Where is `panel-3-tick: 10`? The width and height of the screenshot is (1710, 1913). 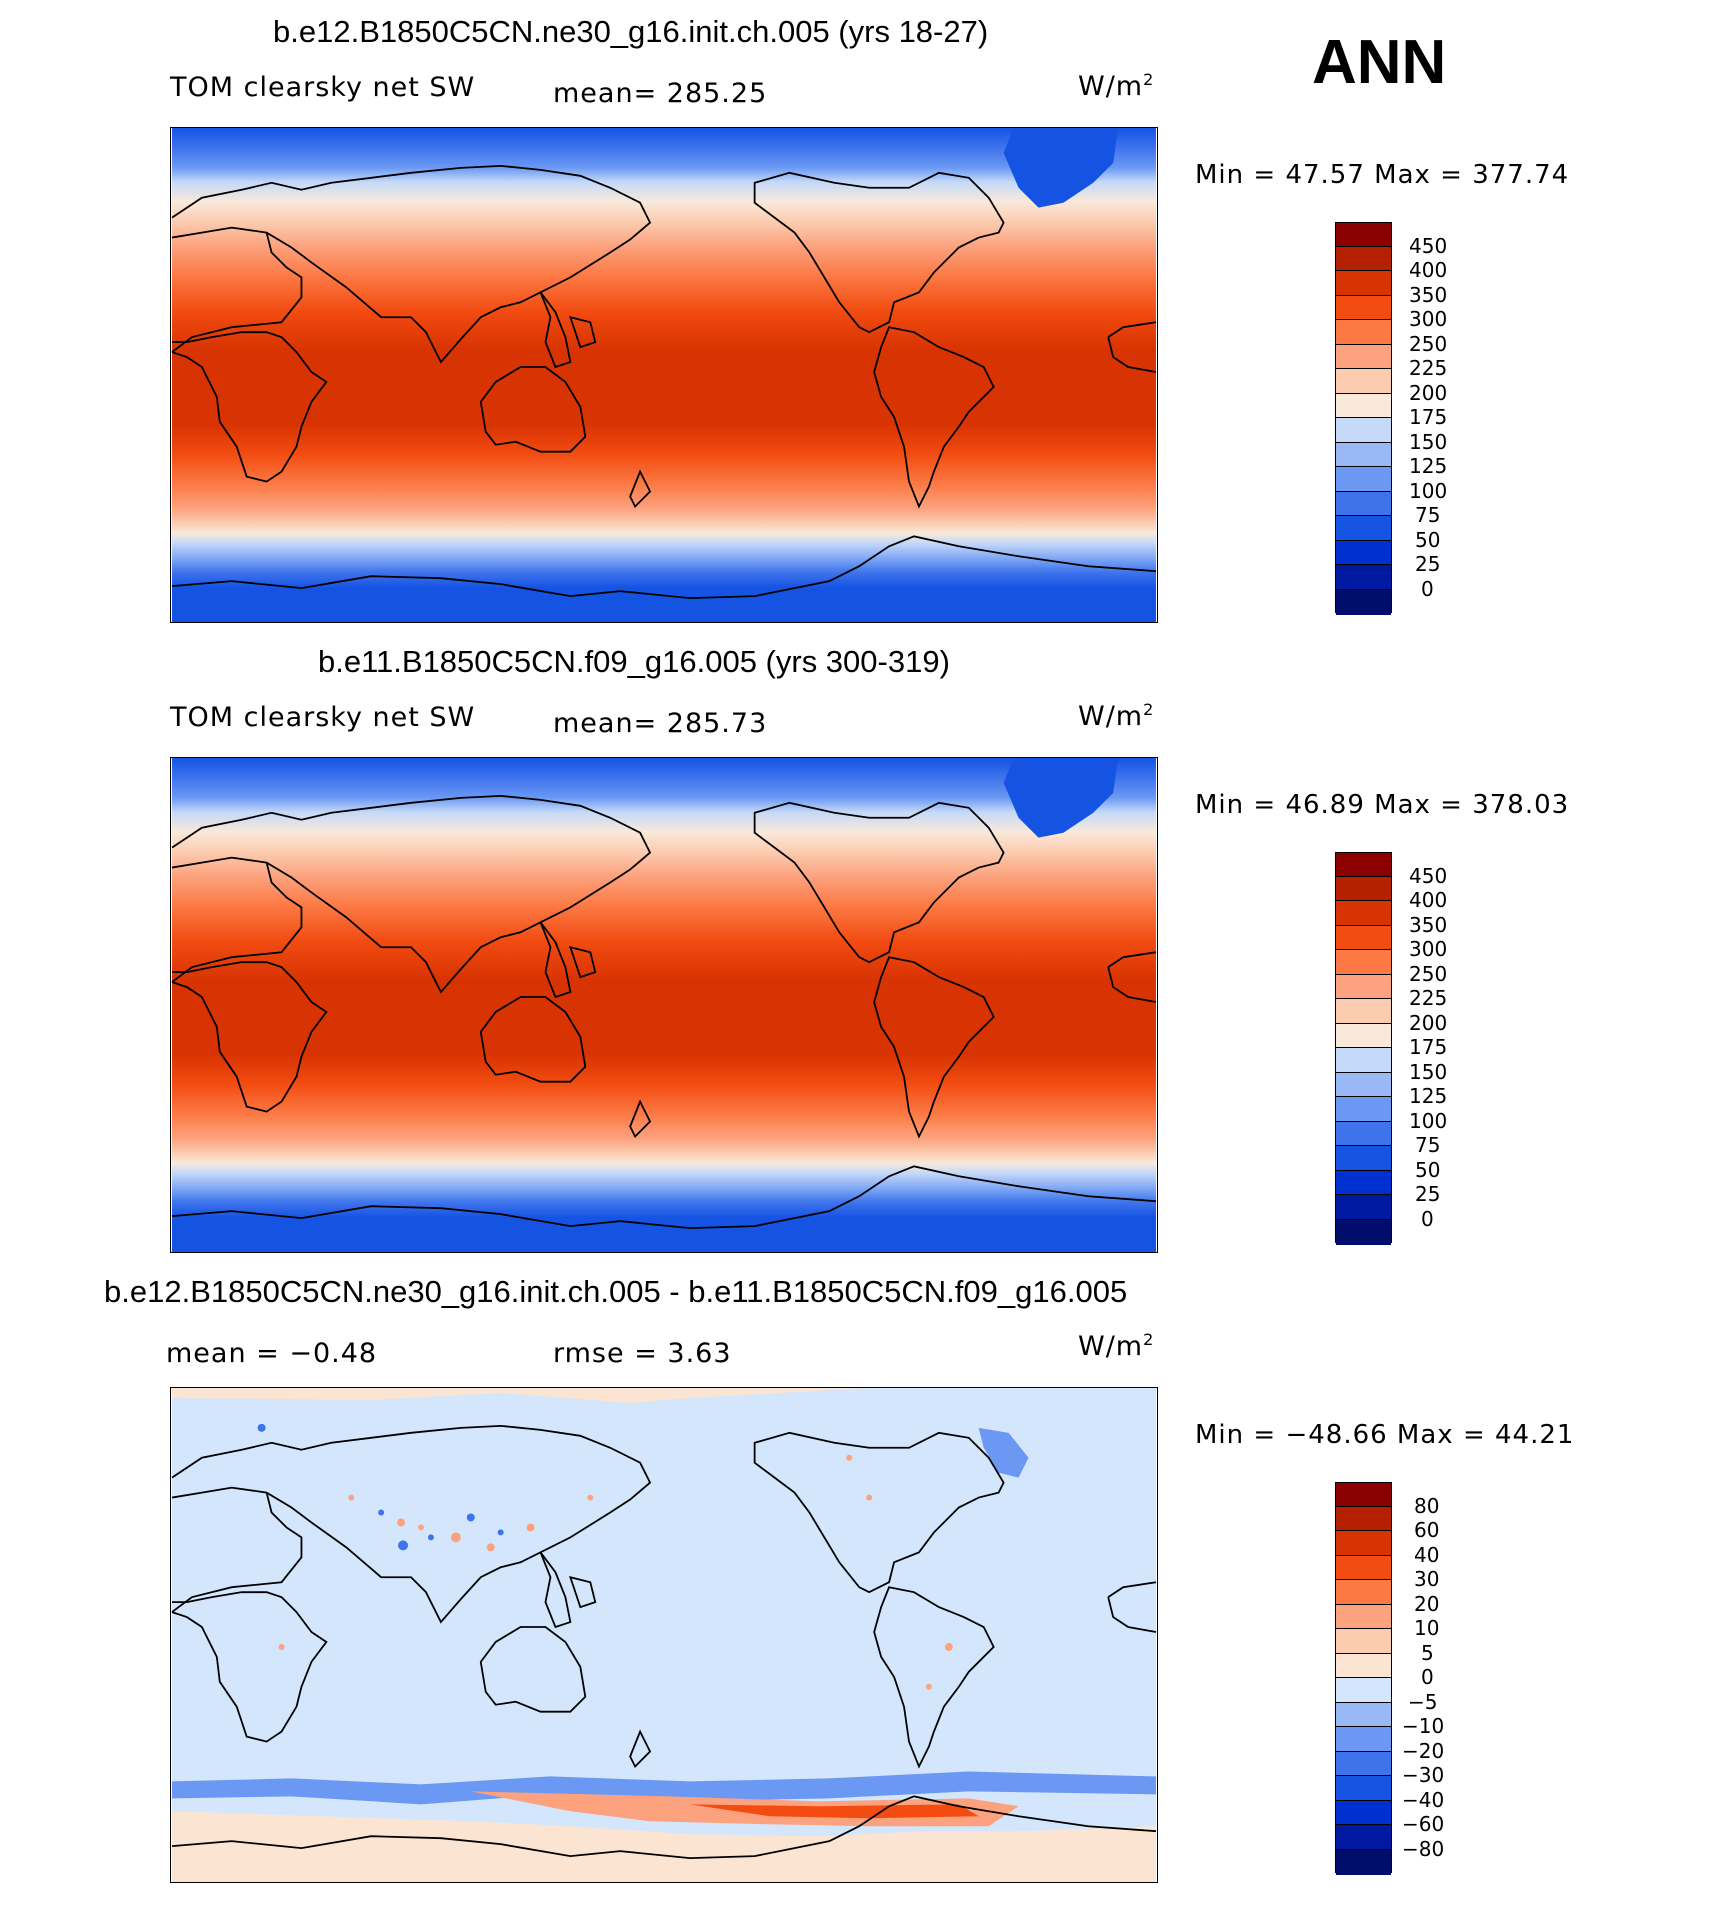
panel-3-tick: 10 is located at coordinates (1427, 1628).